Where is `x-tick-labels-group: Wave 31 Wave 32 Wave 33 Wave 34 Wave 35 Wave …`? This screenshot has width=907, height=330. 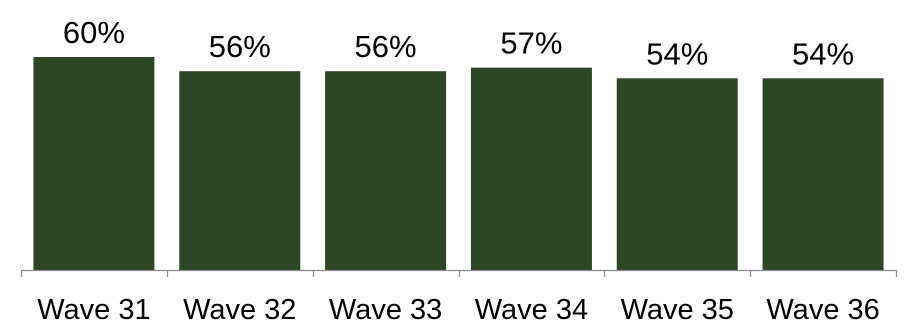 x-tick-labels-group: Wave 31 Wave 32 Wave 33 Wave 34 Wave 35 Wave … is located at coordinates (458, 310).